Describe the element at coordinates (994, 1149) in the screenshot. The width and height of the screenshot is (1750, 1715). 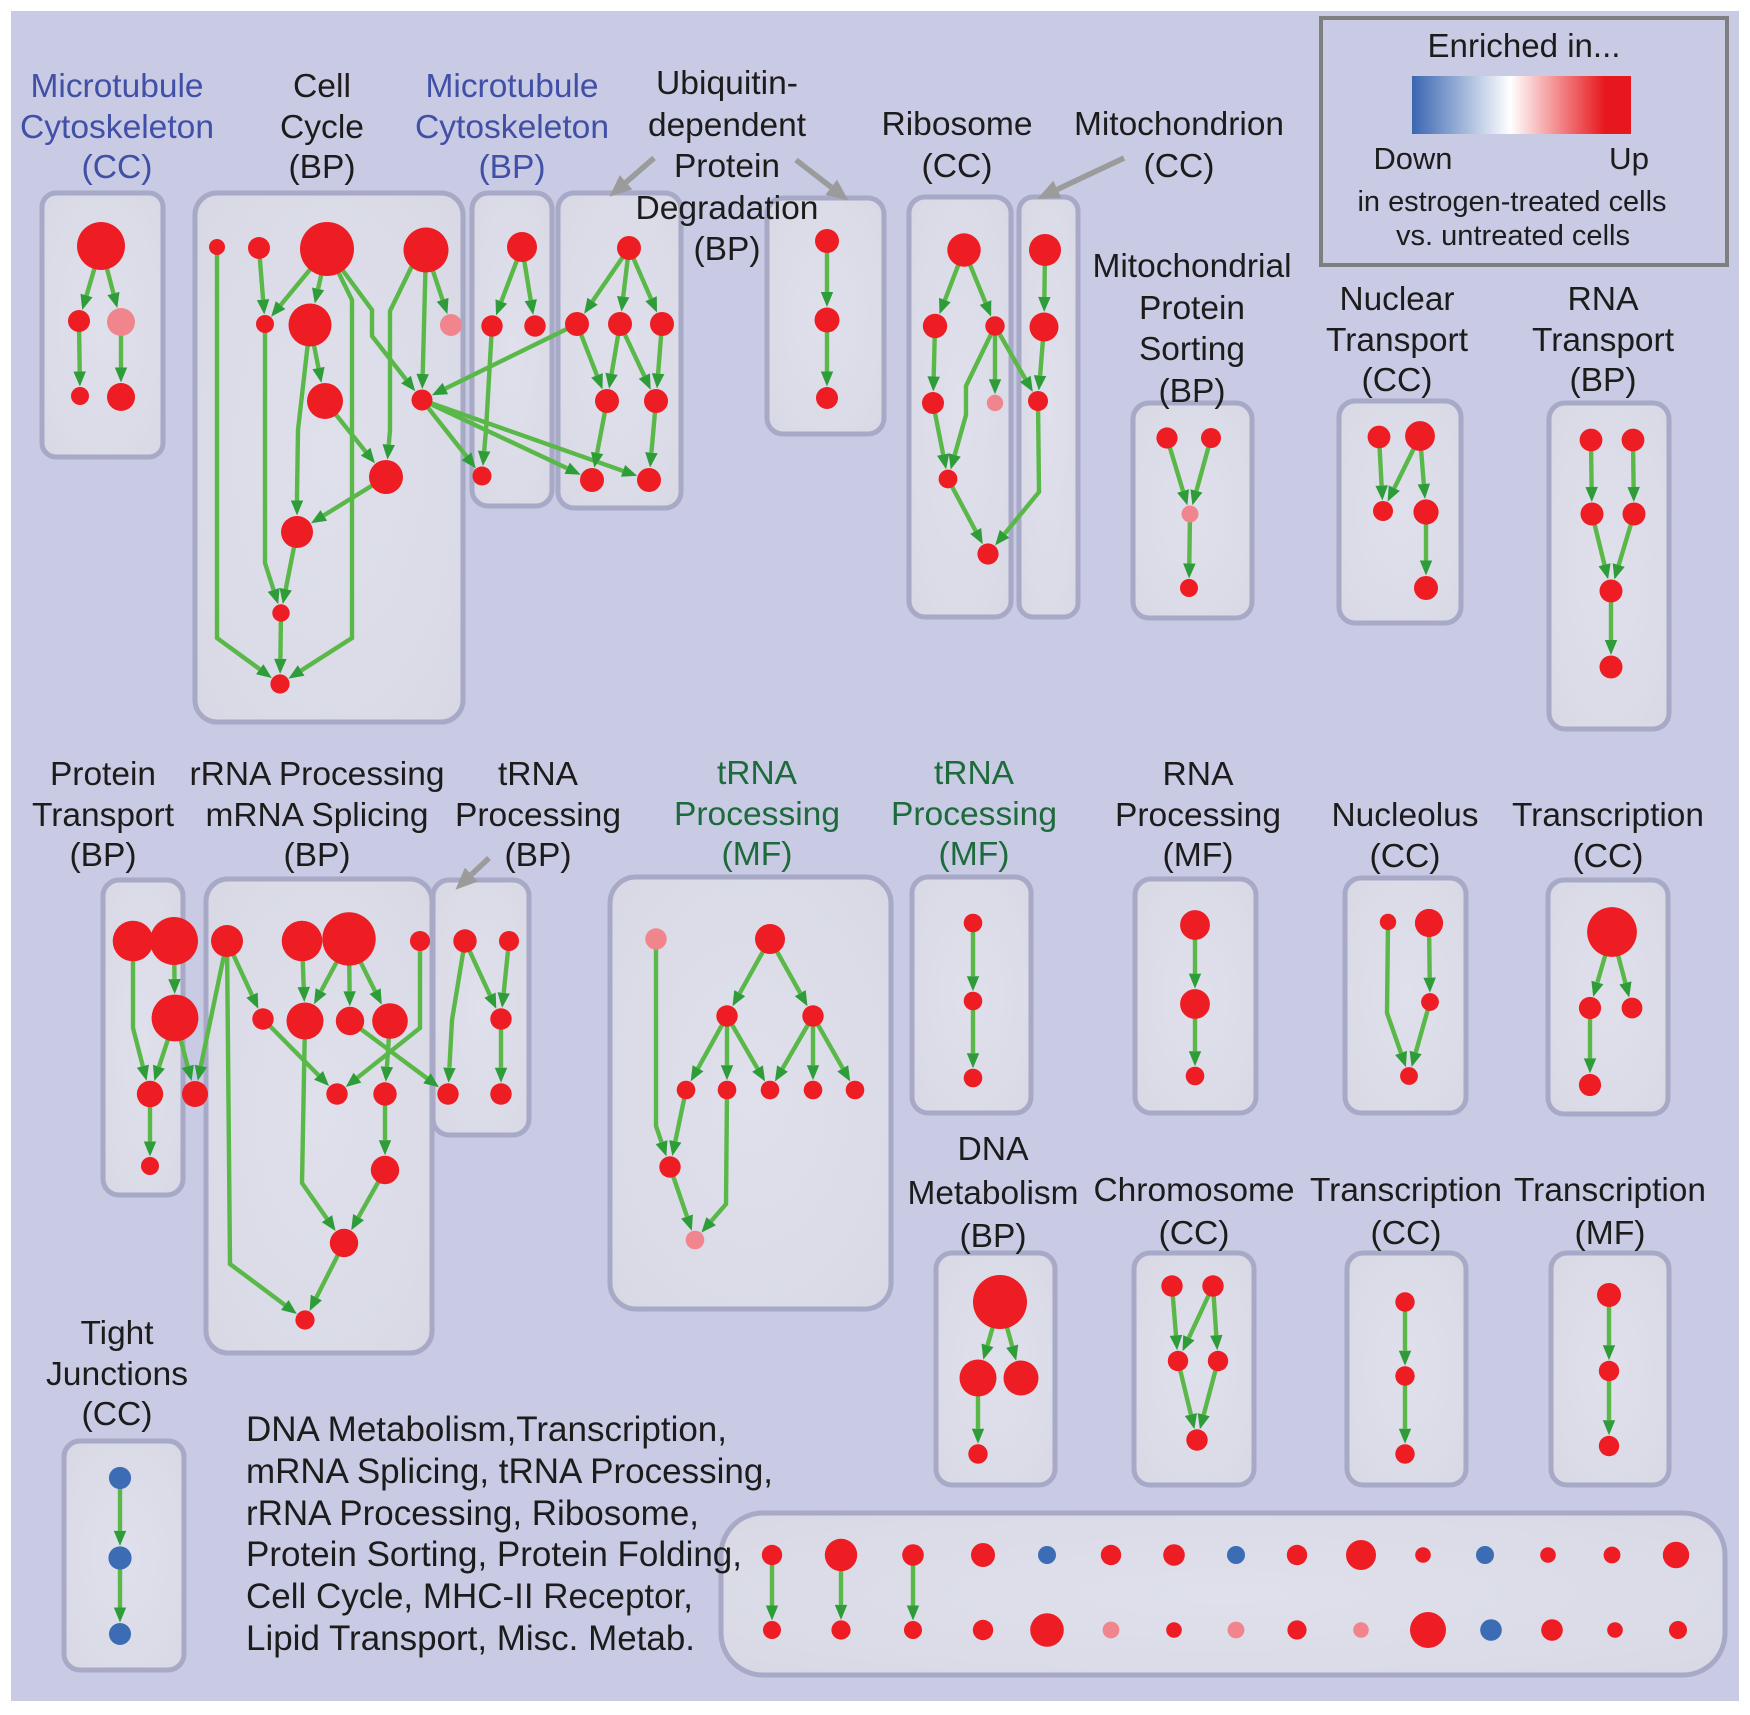
I see `svg-text: DNA` at that location.